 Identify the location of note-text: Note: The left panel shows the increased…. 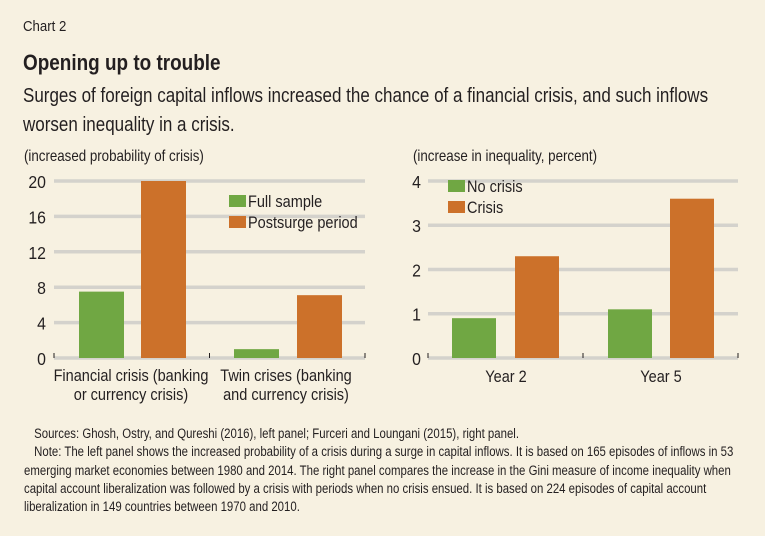
(379, 479).